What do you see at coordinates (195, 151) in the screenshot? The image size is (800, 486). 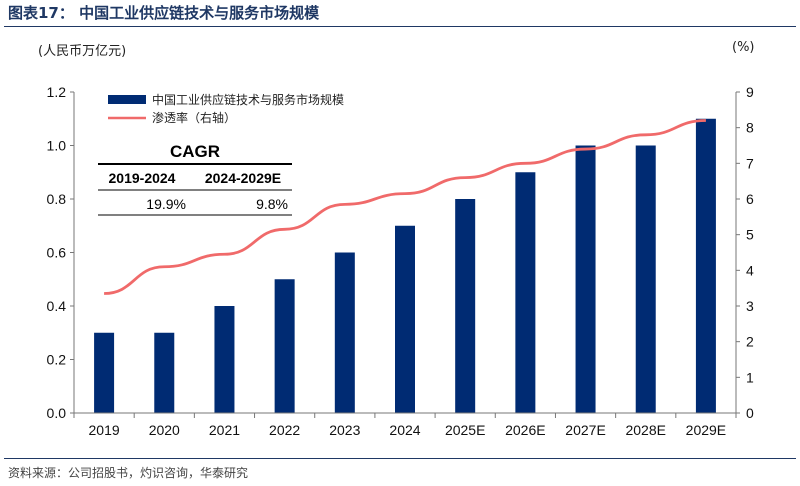 I see `cagr-title: CAGR` at bounding box center [195, 151].